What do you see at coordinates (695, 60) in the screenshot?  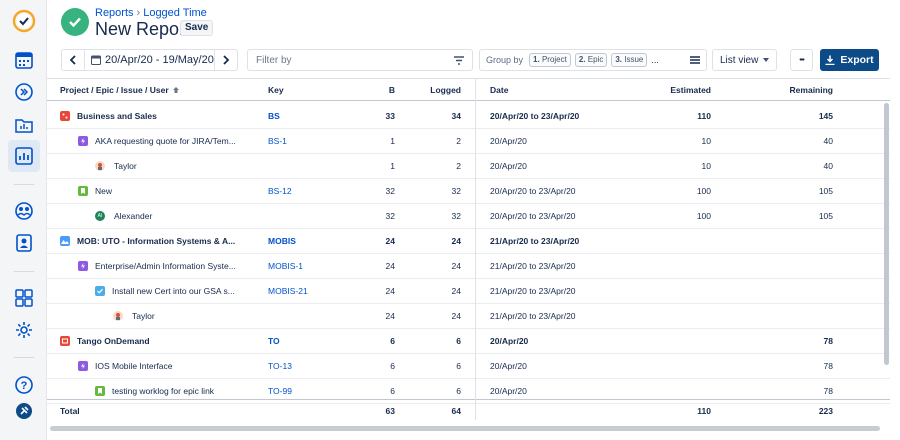 I see `menu-lines-icon` at bounding box center [695, 60].